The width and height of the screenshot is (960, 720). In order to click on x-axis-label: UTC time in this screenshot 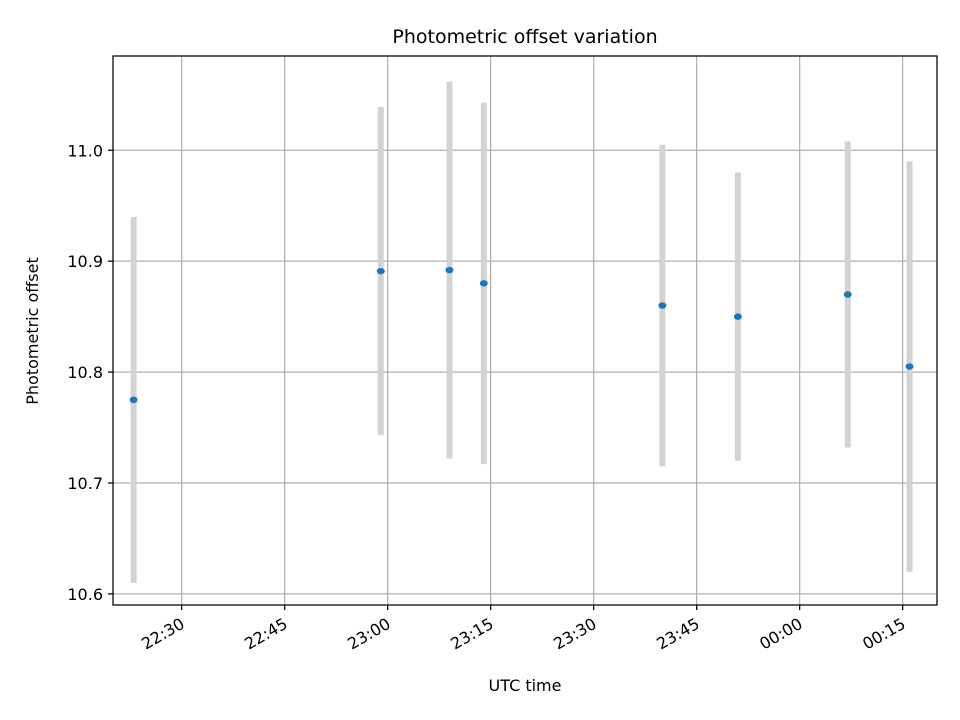, I will do `click(525, 685)`.